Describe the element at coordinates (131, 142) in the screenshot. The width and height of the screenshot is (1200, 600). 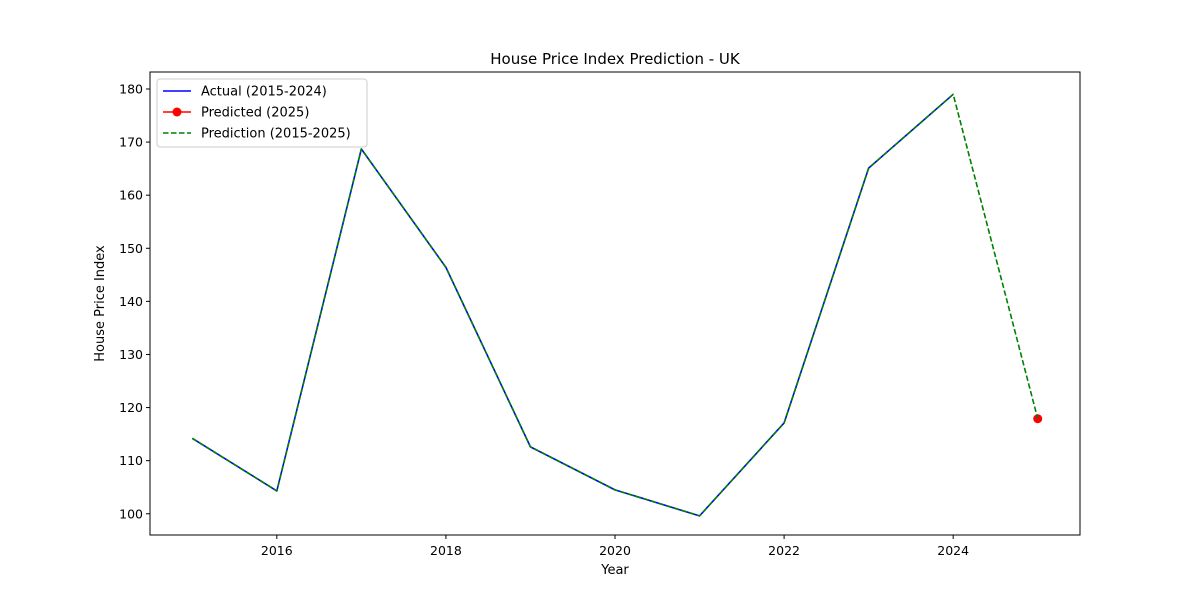
I see `y-tick-label: 170` at that location.